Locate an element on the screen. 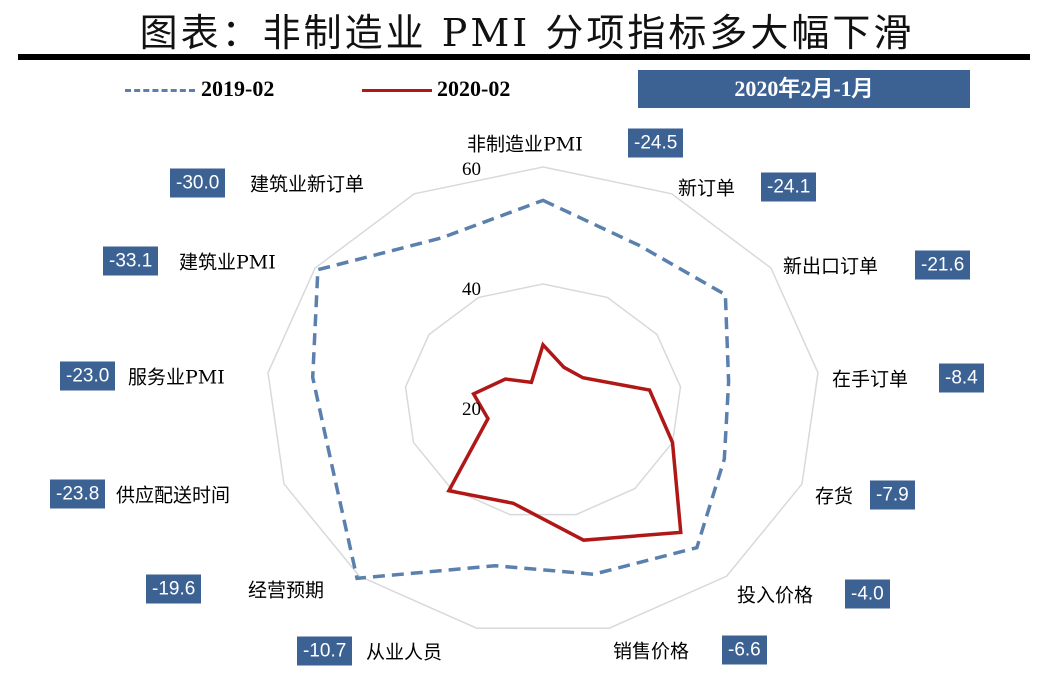 Image resolution: width=1054 pixels, height=697 pixels. category-label: 存货 is located at coordinates (834, 496).